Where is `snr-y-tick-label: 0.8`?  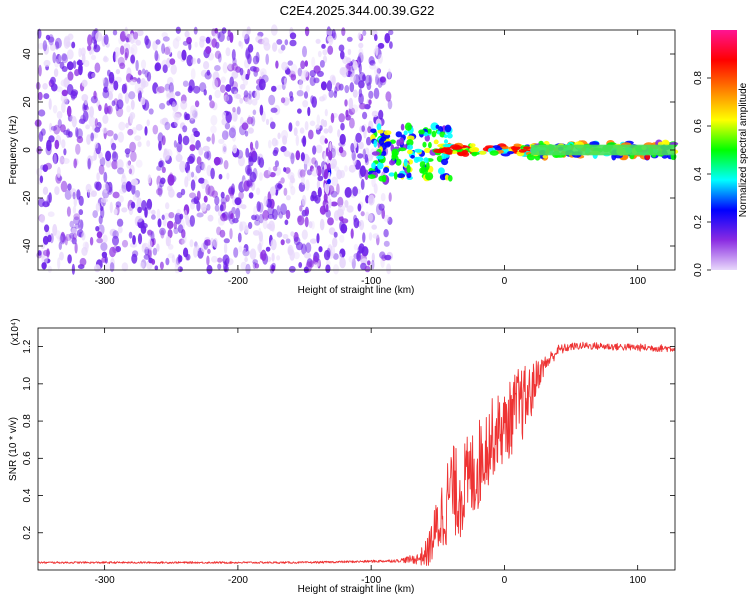 snr-y-tick-label: 0.8 is located at coordinates (27, 421).